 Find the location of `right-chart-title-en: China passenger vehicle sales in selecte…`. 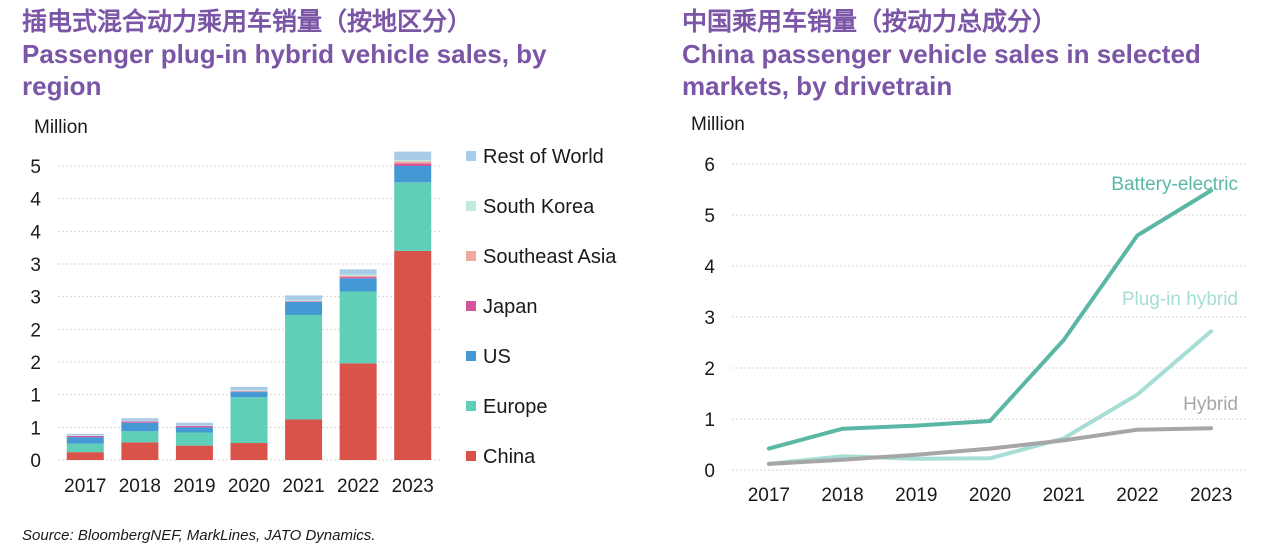

right-chart-title-en: China passenger vehicle sales in selecte… is located at coordinates (941, 70).